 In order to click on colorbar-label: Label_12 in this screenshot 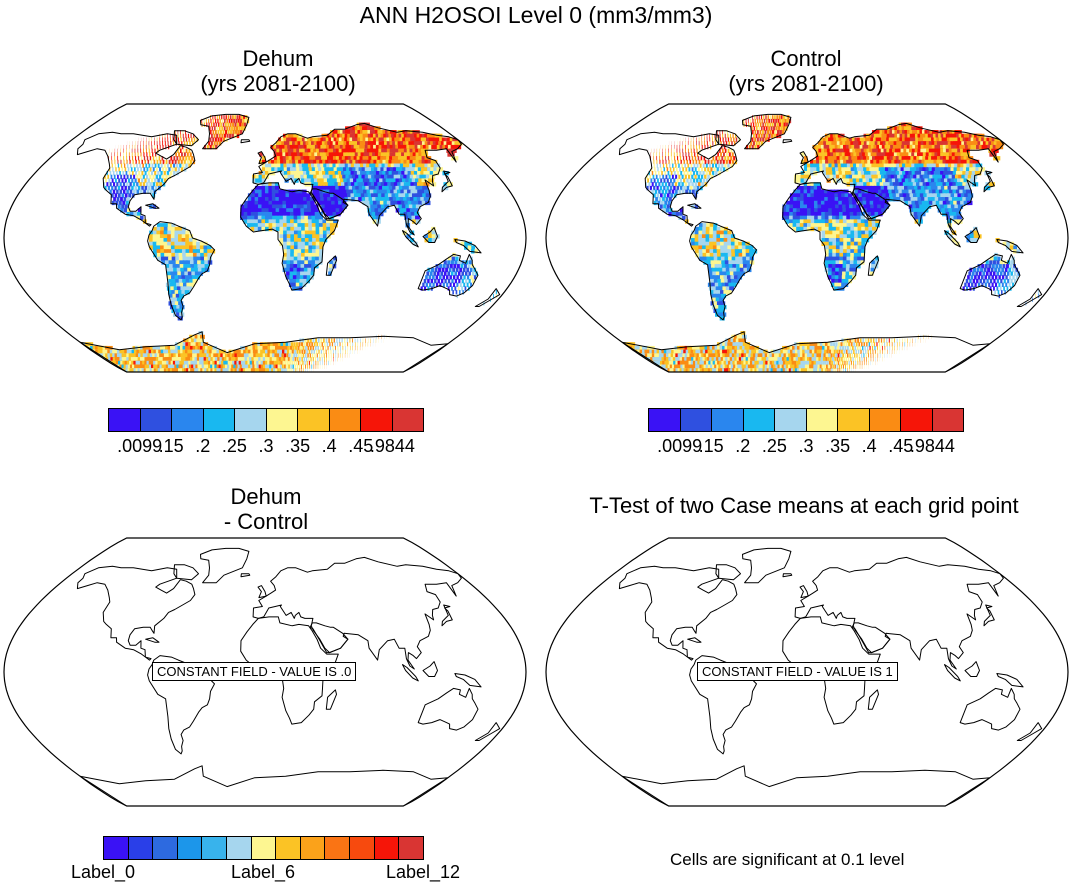, I will do `click(423, 872)`.